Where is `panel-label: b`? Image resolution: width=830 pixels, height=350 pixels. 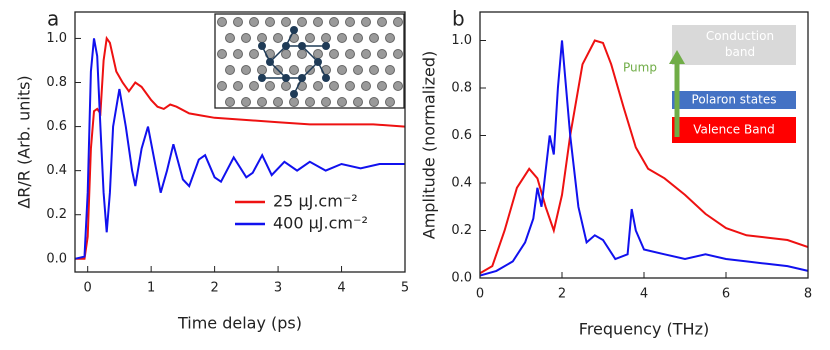 panel-label: b is located at coordinates (458, 19).